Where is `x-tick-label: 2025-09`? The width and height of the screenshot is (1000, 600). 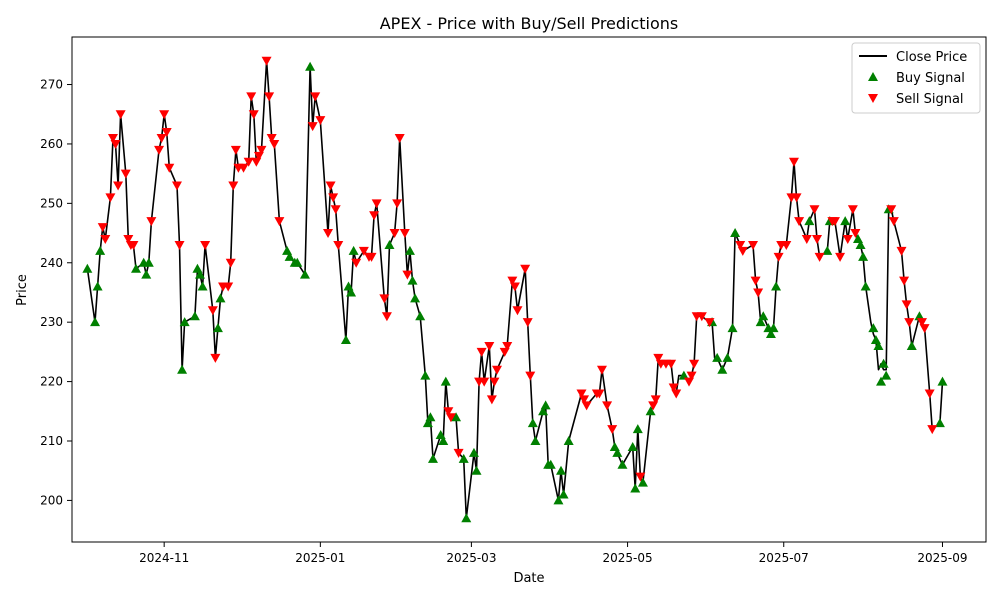
x-tick-label: 2025-09 is located at coordinates (942, 558).